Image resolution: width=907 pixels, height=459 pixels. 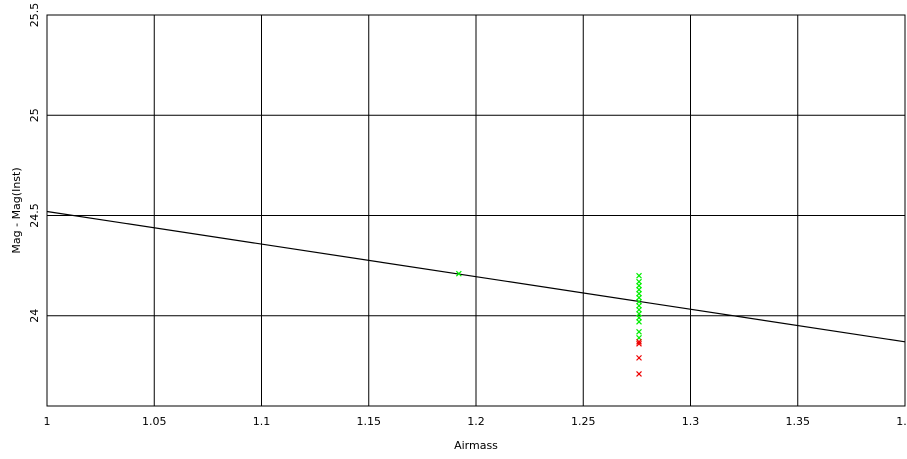 What do you see at coordinates (154, 421) in the screenshot?
I see `x-tick-label: 1.05` at bounding box center [154, 421].